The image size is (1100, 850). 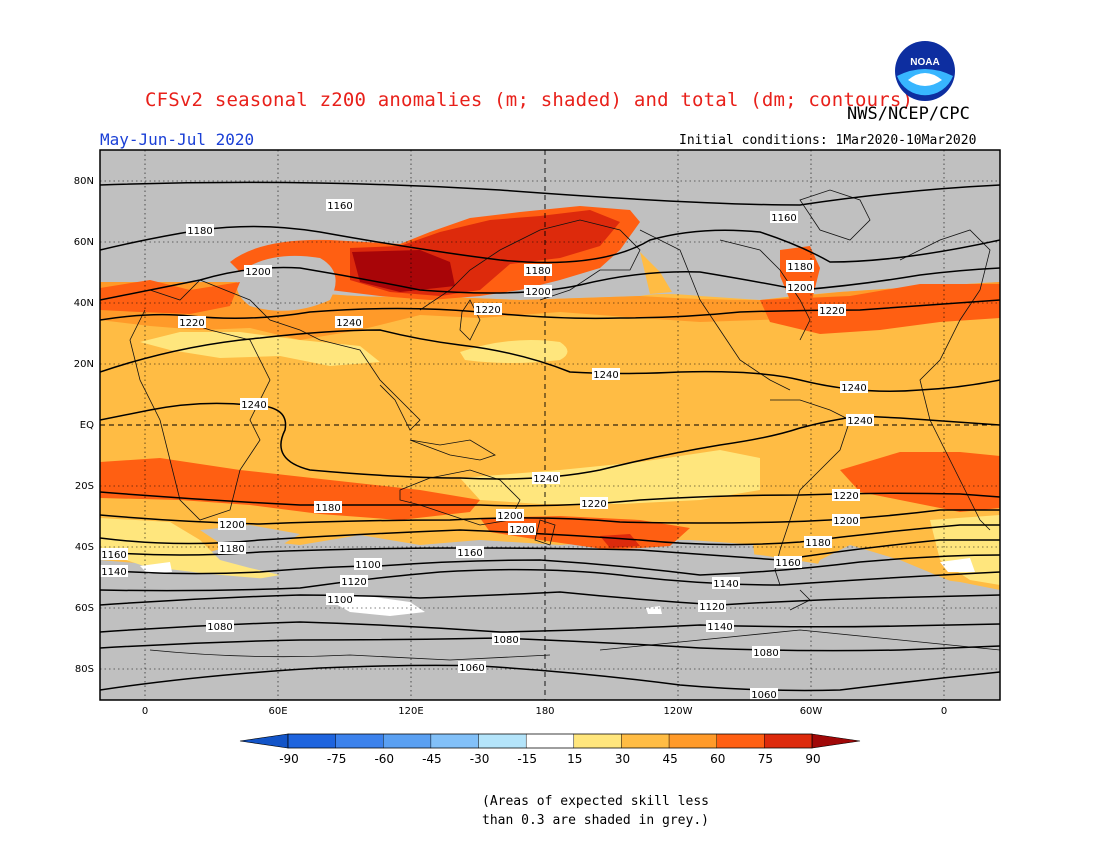 What do you see at coordinates (177, 139) in the screenshot?
I see `forecast-period: May-Jun-Jul 2020` at bounding box center [177, 139].